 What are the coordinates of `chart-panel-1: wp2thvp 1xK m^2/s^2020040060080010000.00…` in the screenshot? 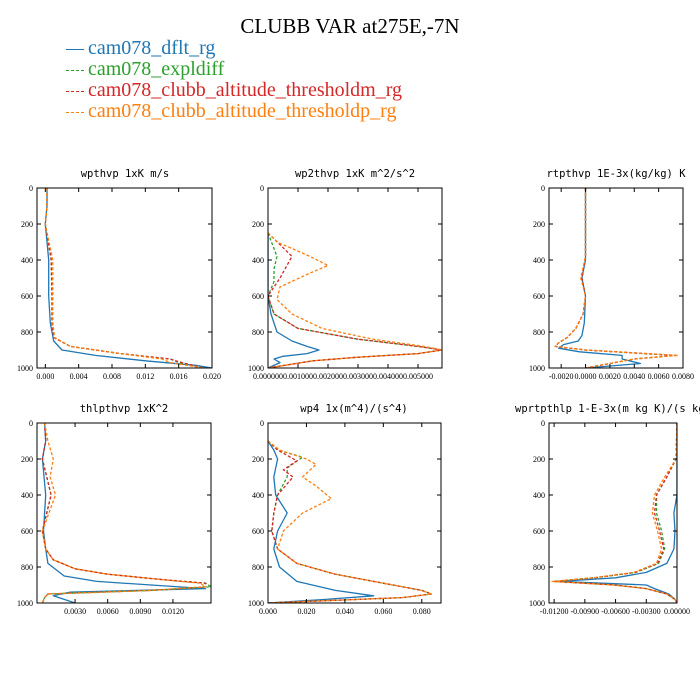 It's located at (345, 274).